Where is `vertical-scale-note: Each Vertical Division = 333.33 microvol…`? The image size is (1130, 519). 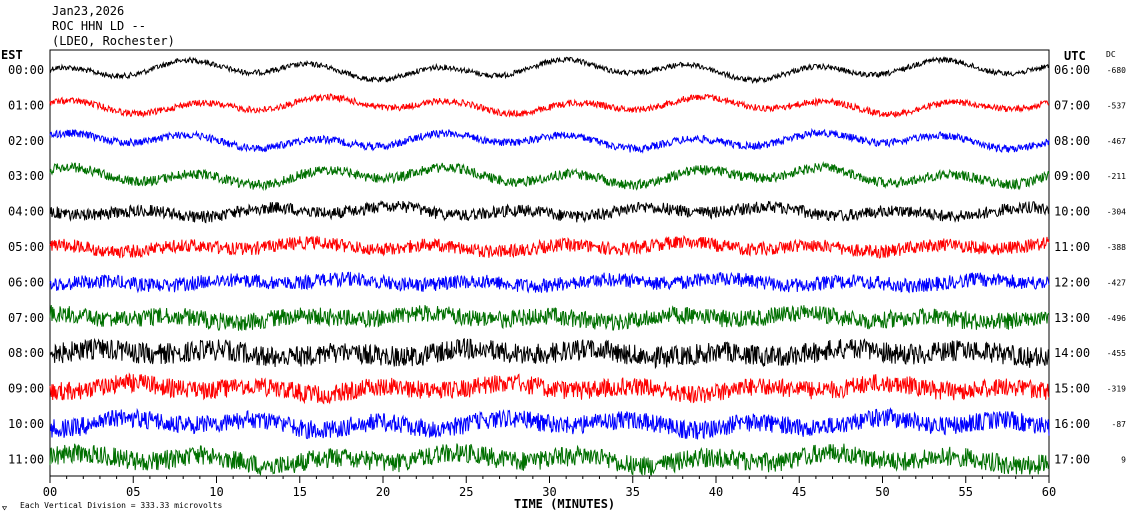 vertical-scale-note: Each Vertical Division = 333.33 microvol… is located at coordinates (121, 505).